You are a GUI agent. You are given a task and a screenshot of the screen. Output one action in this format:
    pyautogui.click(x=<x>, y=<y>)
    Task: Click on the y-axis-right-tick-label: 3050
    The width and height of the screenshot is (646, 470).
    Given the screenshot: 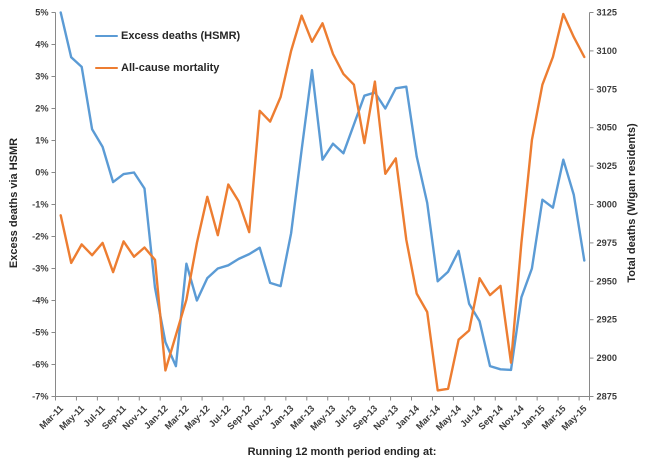 What is the action you would take?
    pyautogui.click(x=607, y=128)
    